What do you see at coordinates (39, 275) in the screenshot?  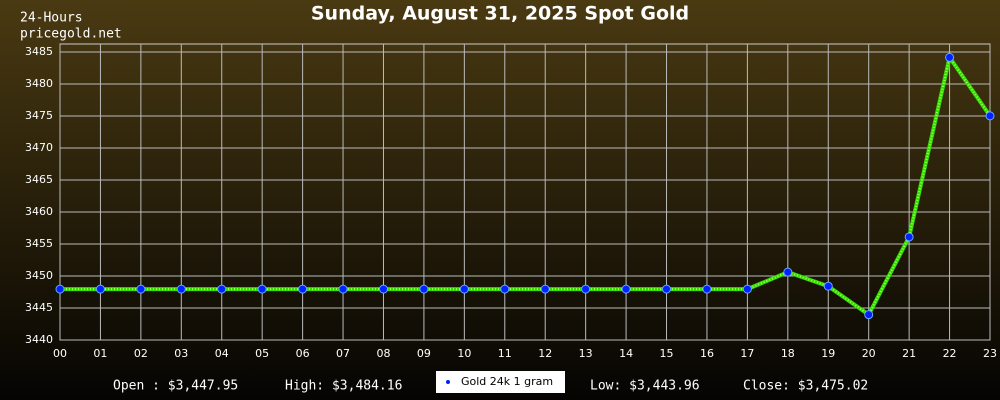 I see `y-tick-label: 3450` at bounding box center [39, 275].